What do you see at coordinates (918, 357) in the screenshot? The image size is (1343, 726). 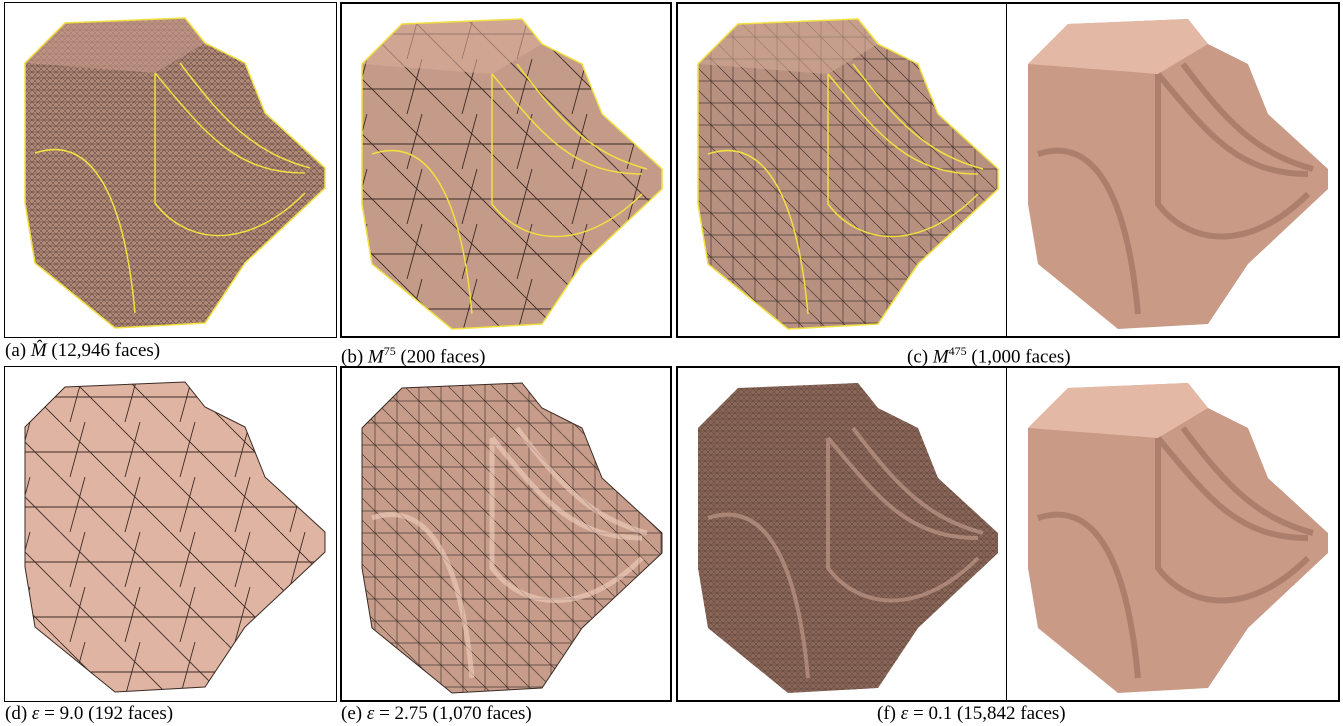 I see `label: (c)` at bounding box center [918, 357].